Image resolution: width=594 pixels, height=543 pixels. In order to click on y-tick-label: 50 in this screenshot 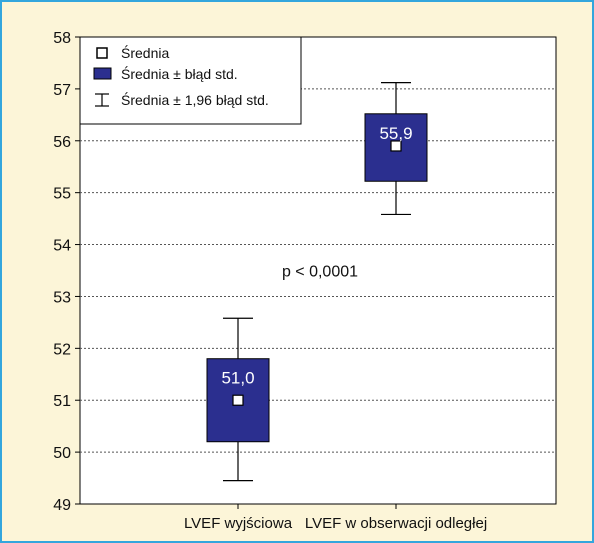, I will do `click(62, 453)`.